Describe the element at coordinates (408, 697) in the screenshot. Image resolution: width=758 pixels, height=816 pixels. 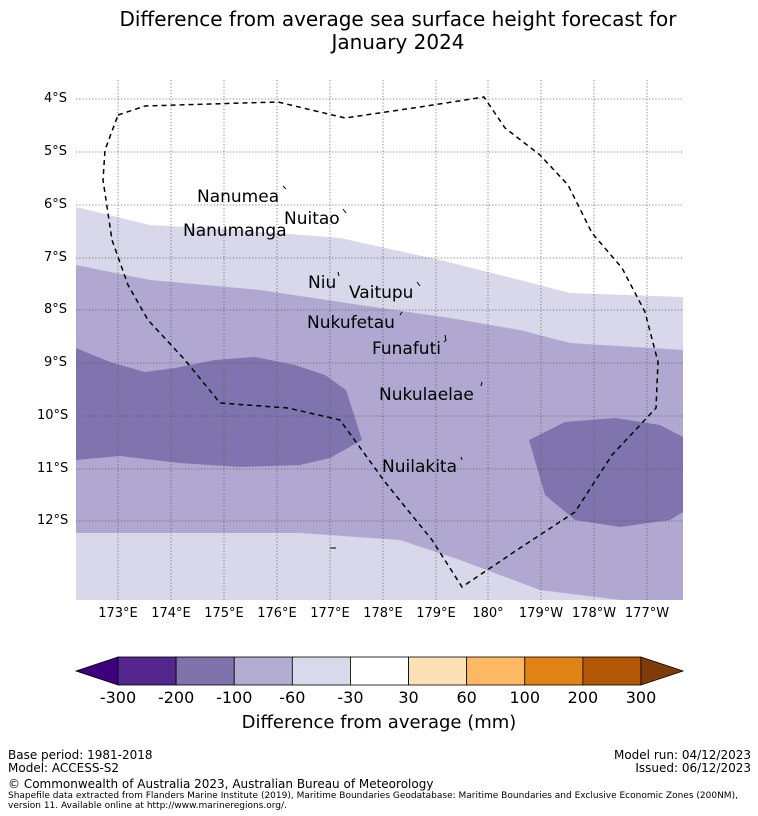
I see `colorbar-tick-label: 30` at that location.